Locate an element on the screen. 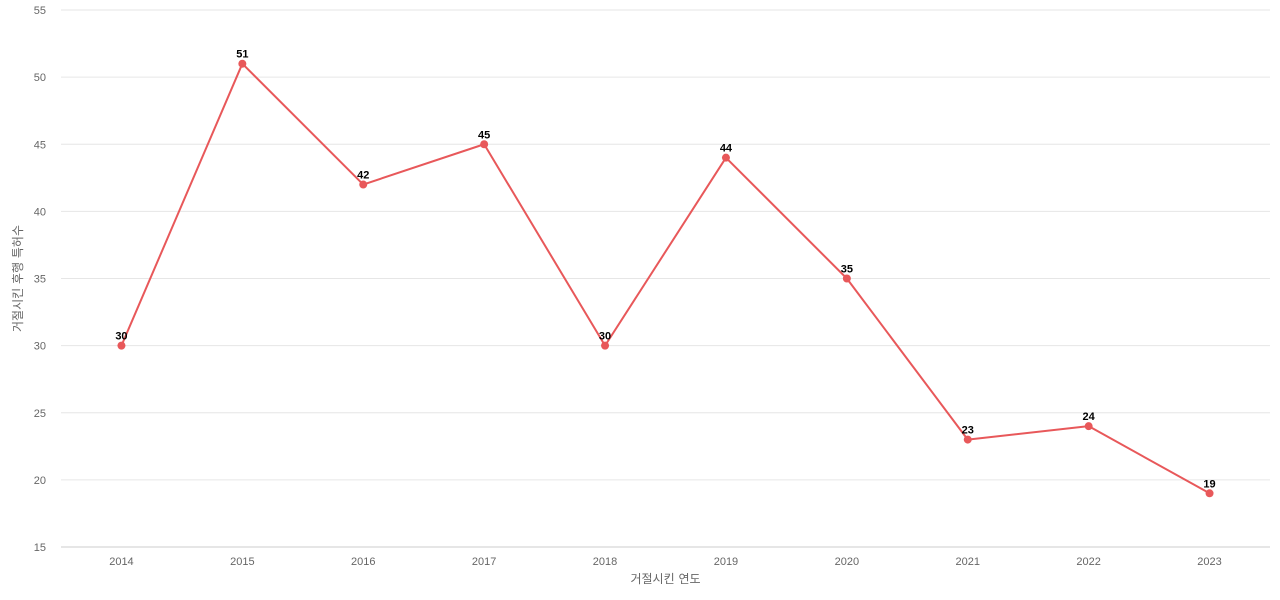 The image size is (1280, 600). x-tick-label: 2022 is located at coordinates (1088, 562).